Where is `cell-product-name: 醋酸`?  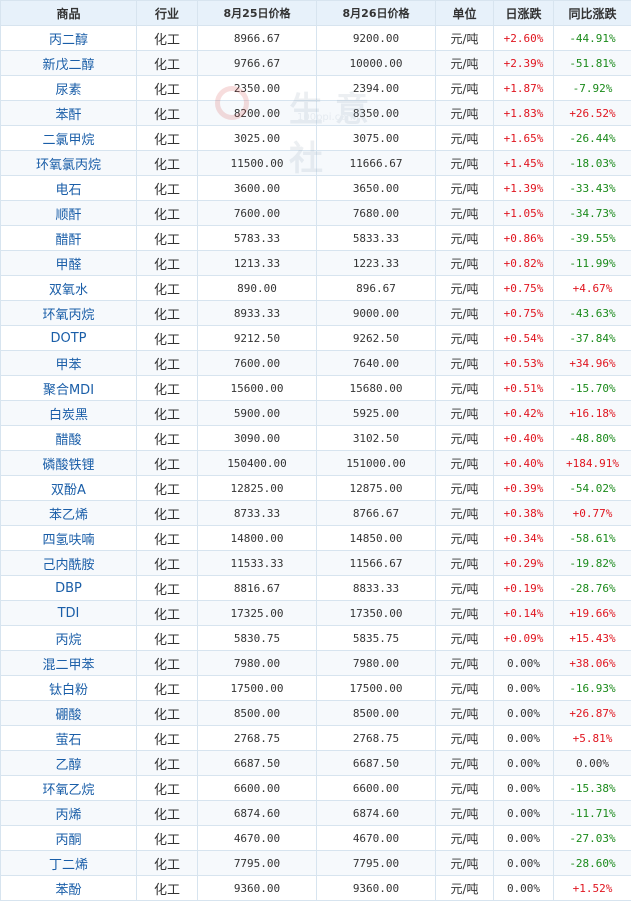
cell-product-name: 醋酸 is located at coordinates (69, 438).